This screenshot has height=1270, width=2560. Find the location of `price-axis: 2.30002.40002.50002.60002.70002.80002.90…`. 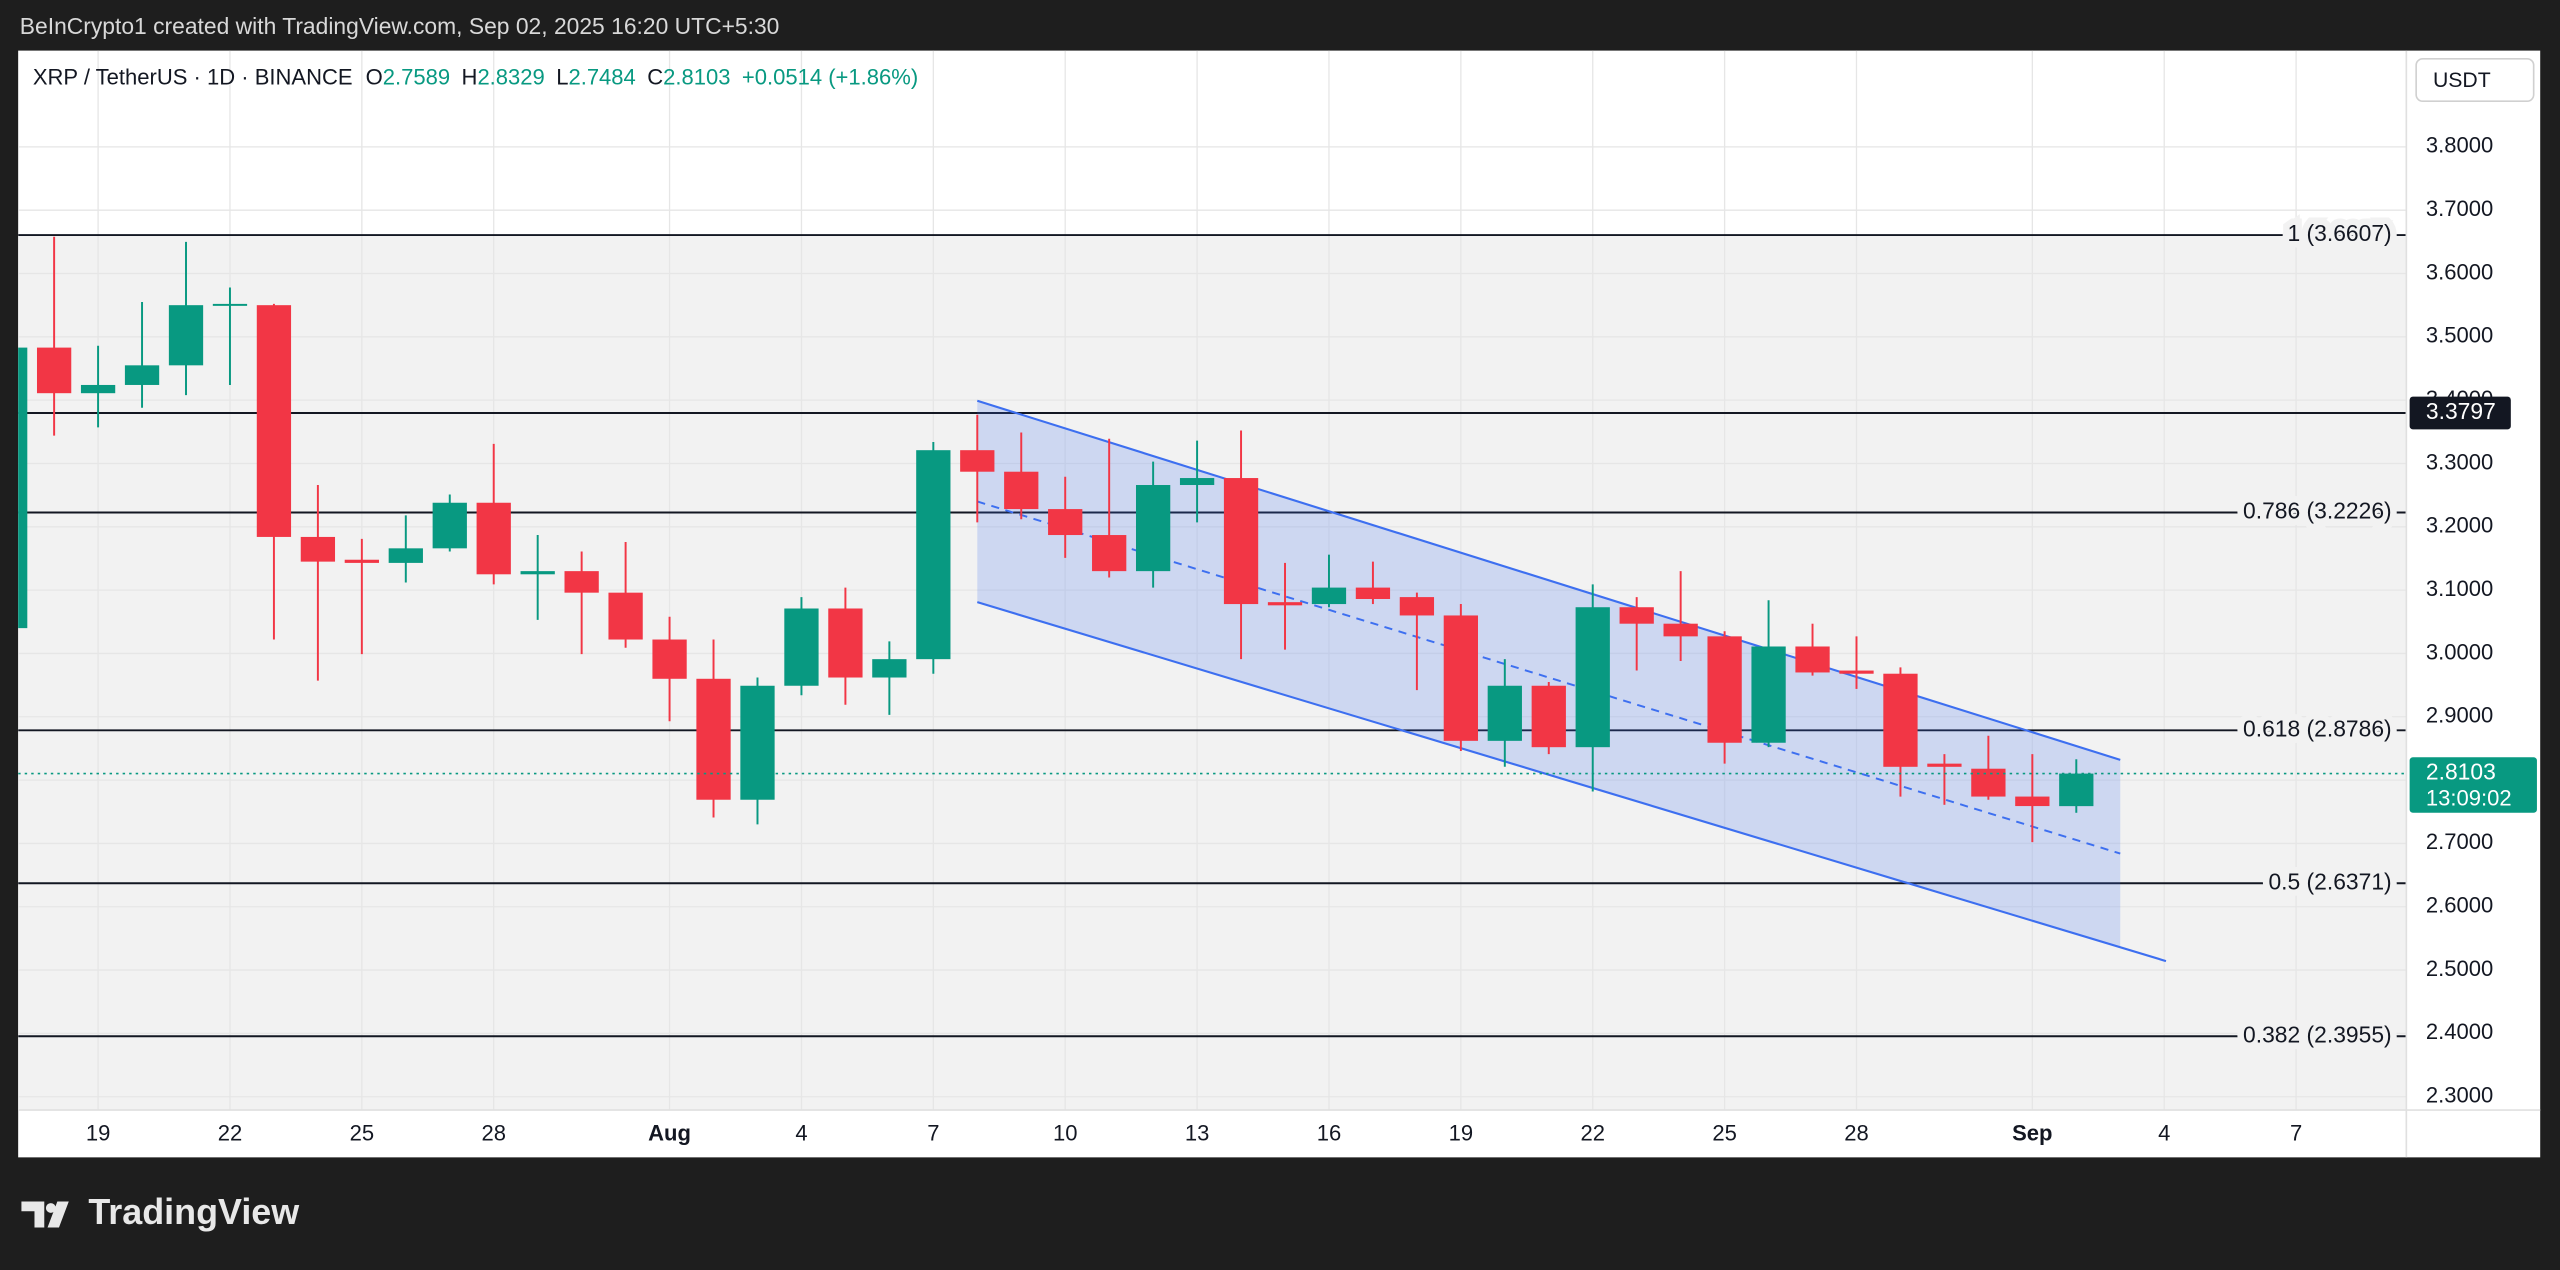

price-axis: 2.30002.40002.50002.60002.70002.80002.90… is located at coordinates (2473, 620).